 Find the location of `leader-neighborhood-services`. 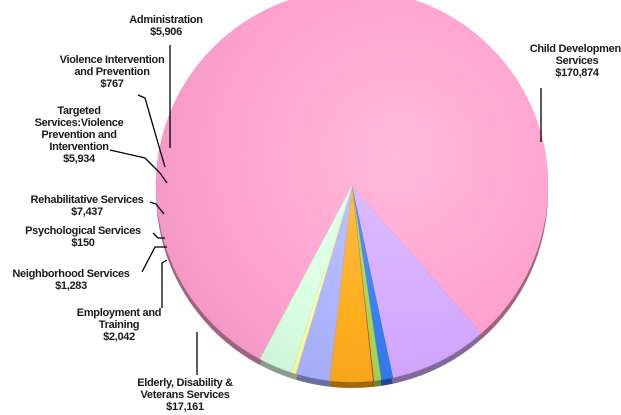

leader-neighborhood-services is located at coordinates (154, 259).